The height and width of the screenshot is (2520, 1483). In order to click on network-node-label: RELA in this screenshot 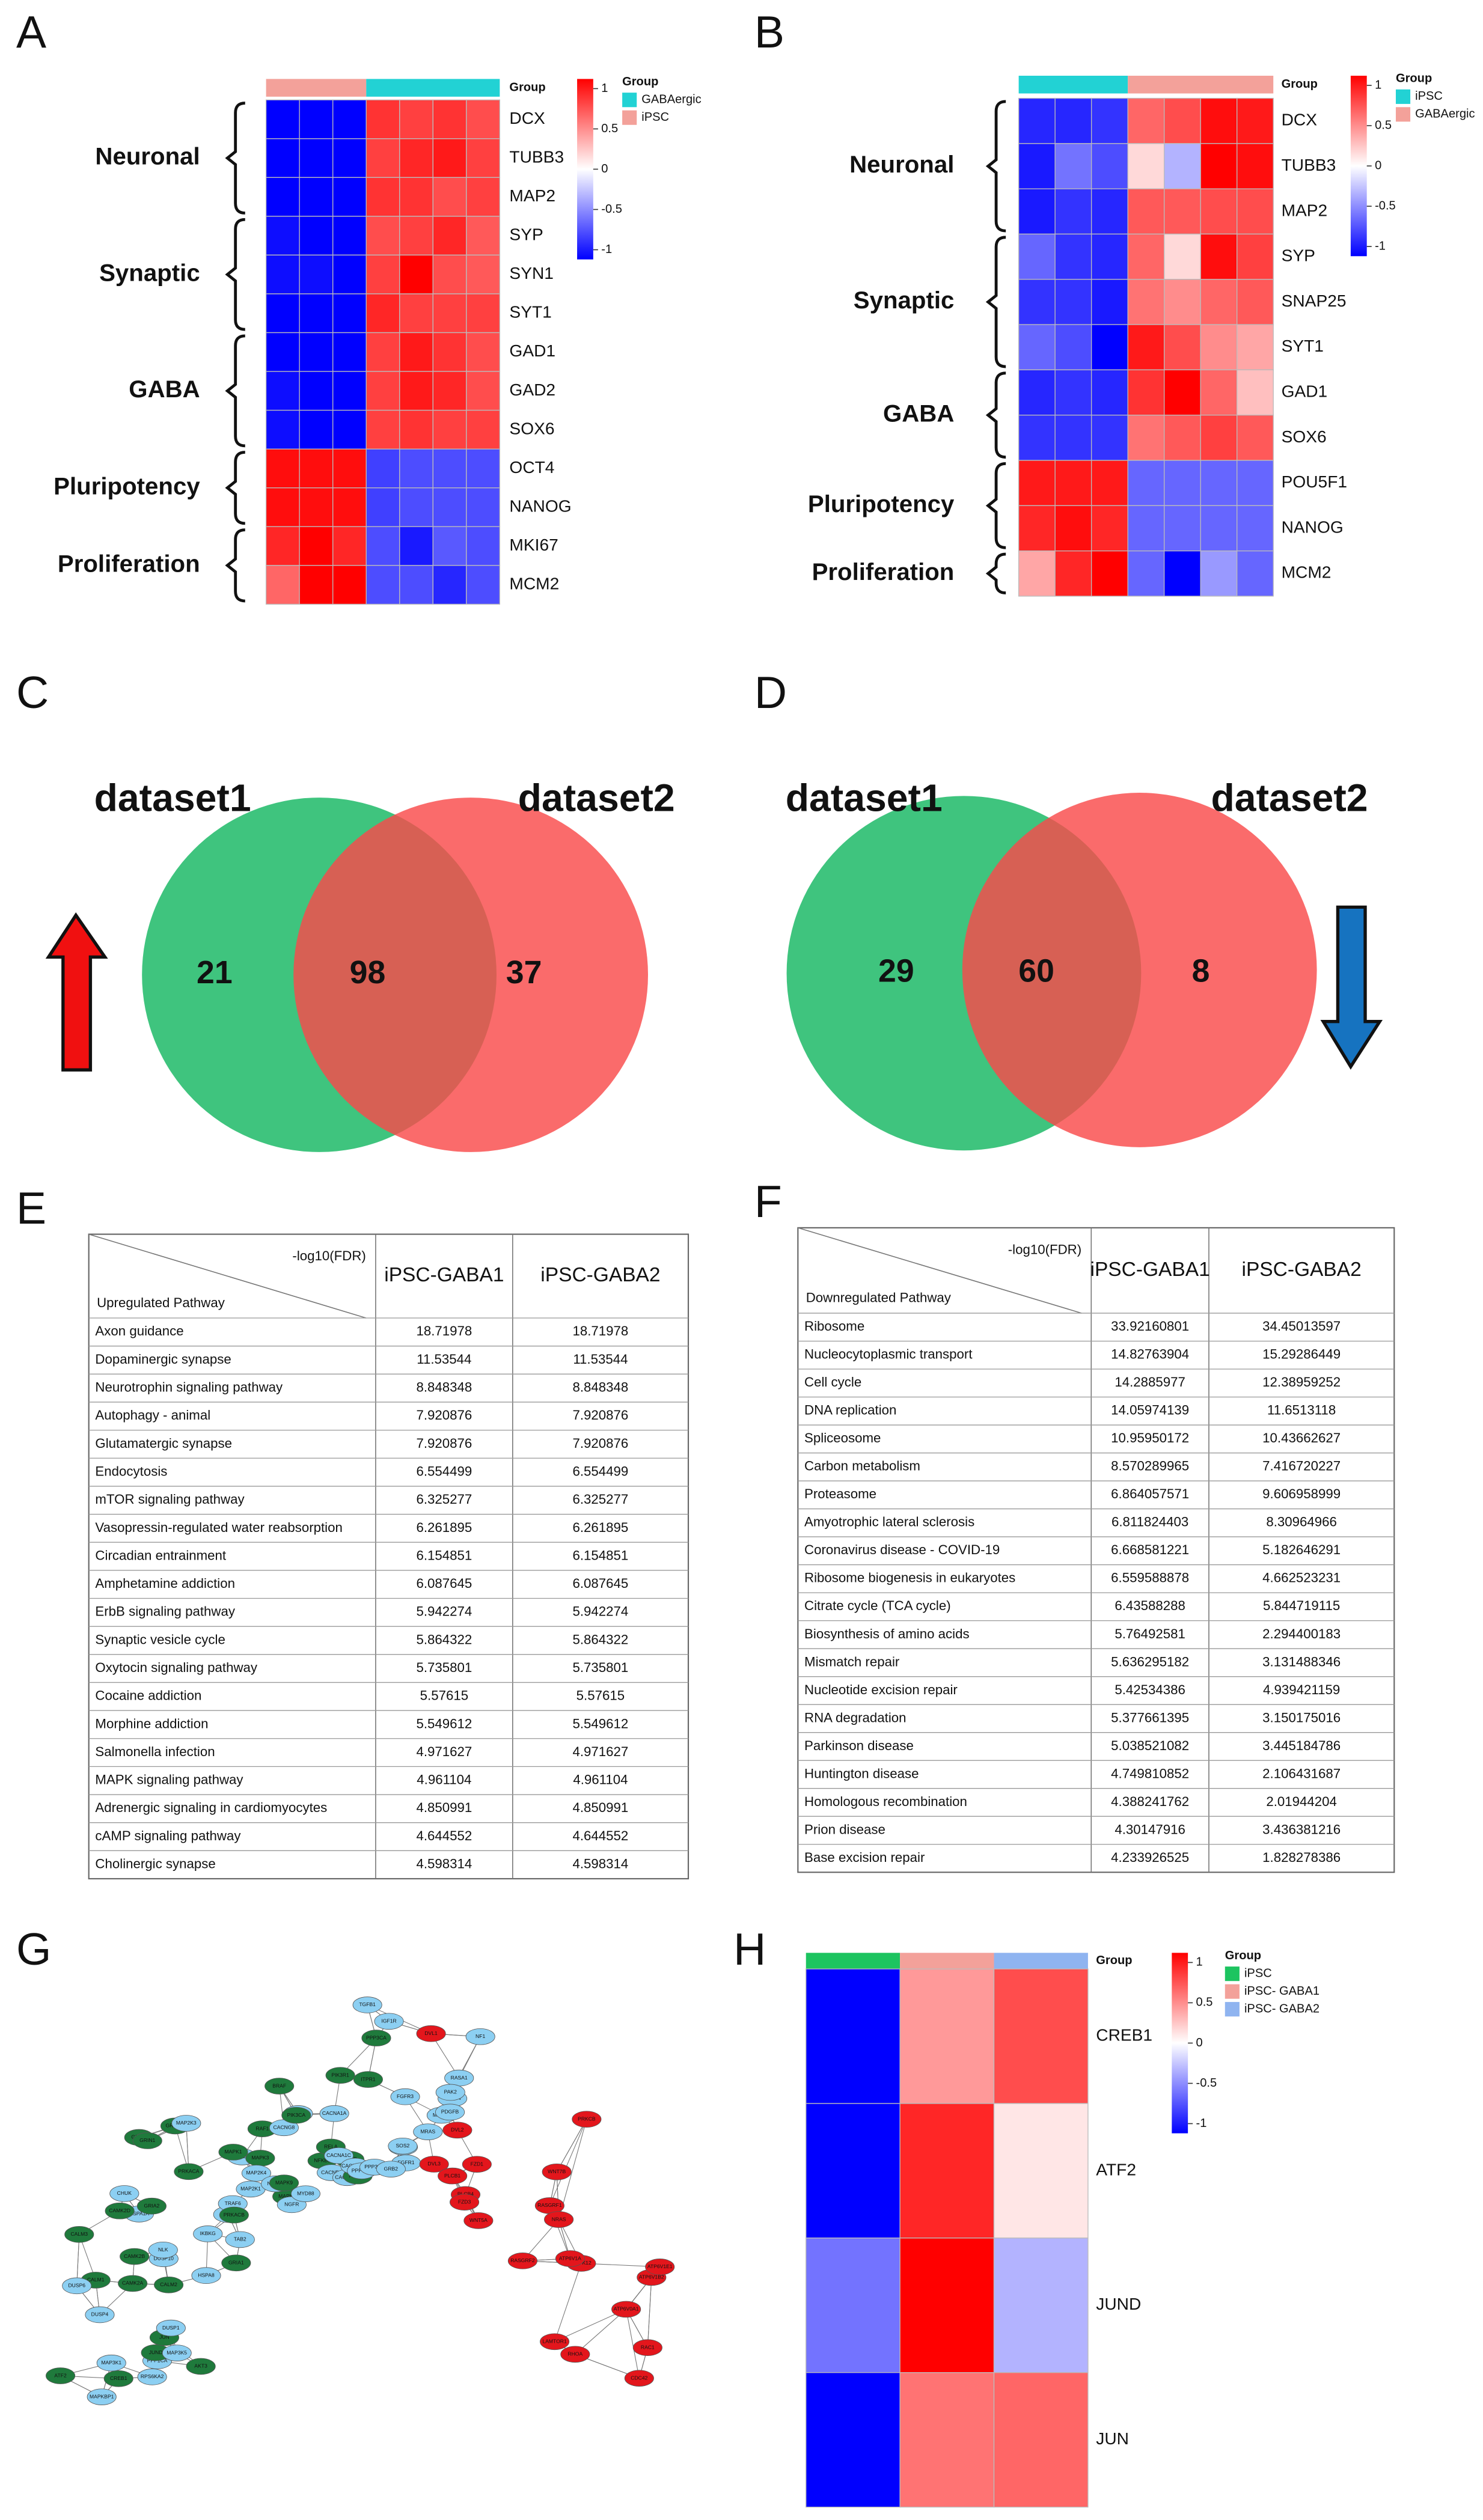, I will do `click(331, 2147)`.